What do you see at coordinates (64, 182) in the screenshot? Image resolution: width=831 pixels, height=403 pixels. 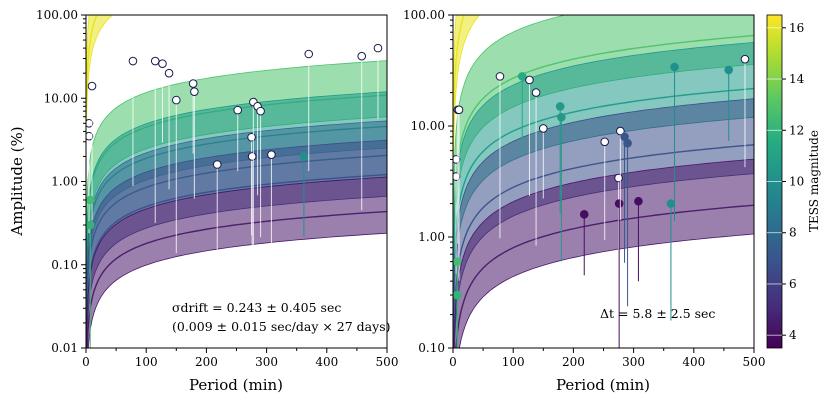 I see `left-y-tick-label: 1.00` at bounding box center [64, 182].